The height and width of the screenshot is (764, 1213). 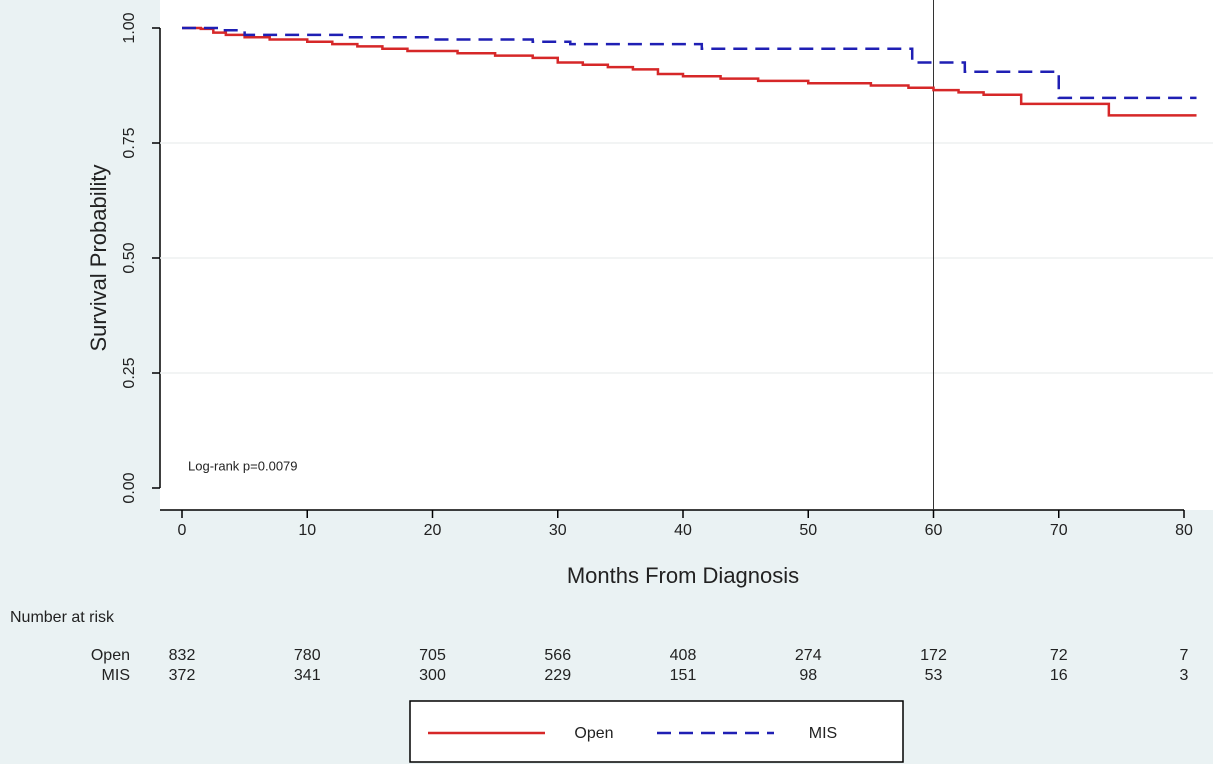 I want to click on legend-label: Open, so click(x=593, y=733).